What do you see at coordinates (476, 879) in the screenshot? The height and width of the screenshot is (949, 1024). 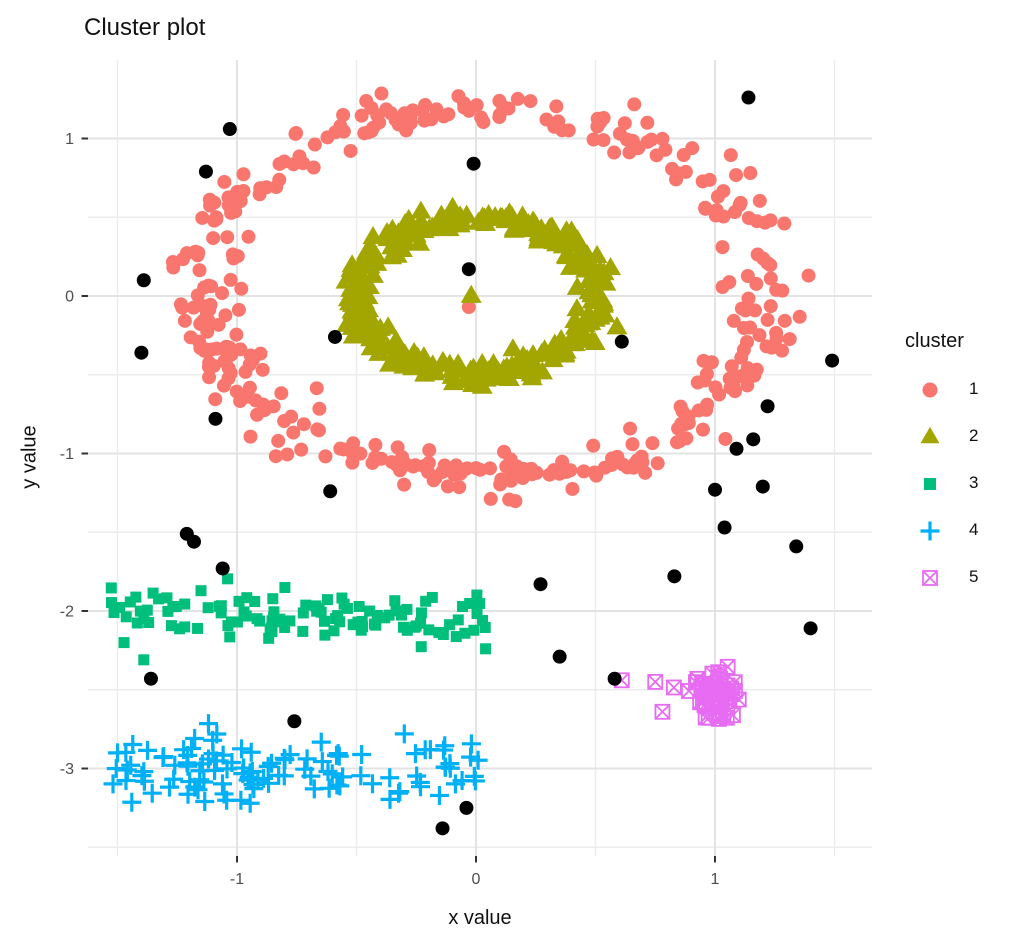 I see `x-tick-label: 0` at bounding box center [476, 879].